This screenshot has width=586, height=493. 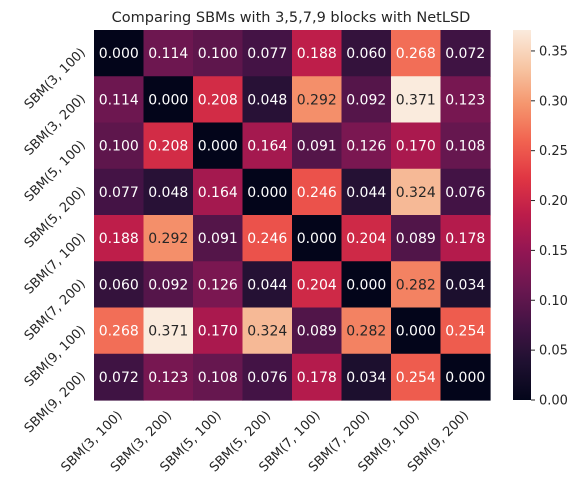 What do you see at coordinates (522, 215) in the screenshot?
I see `colorbar-gradient` at bounding box center [522, 215].